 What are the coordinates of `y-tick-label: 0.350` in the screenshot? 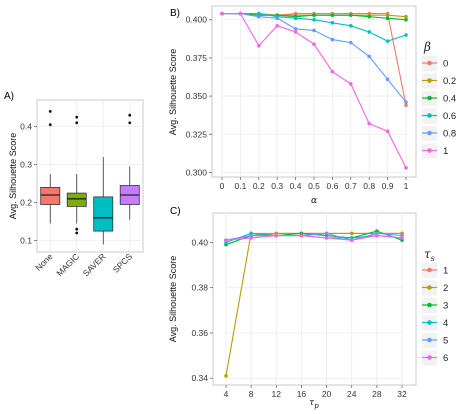 It's located at (197, 96).